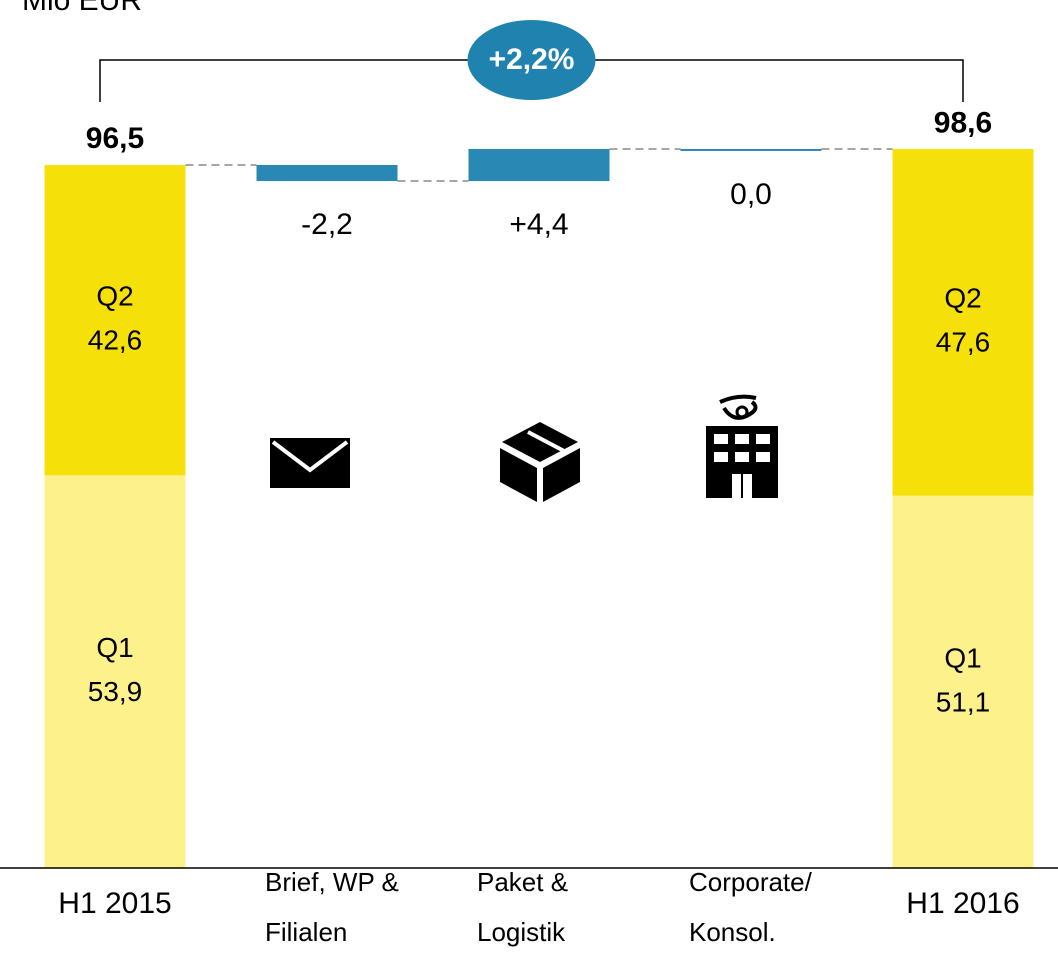 This screenshot has width=1058, height=955. I want to click on segment-value-label: 42,6, so click(115, 340).